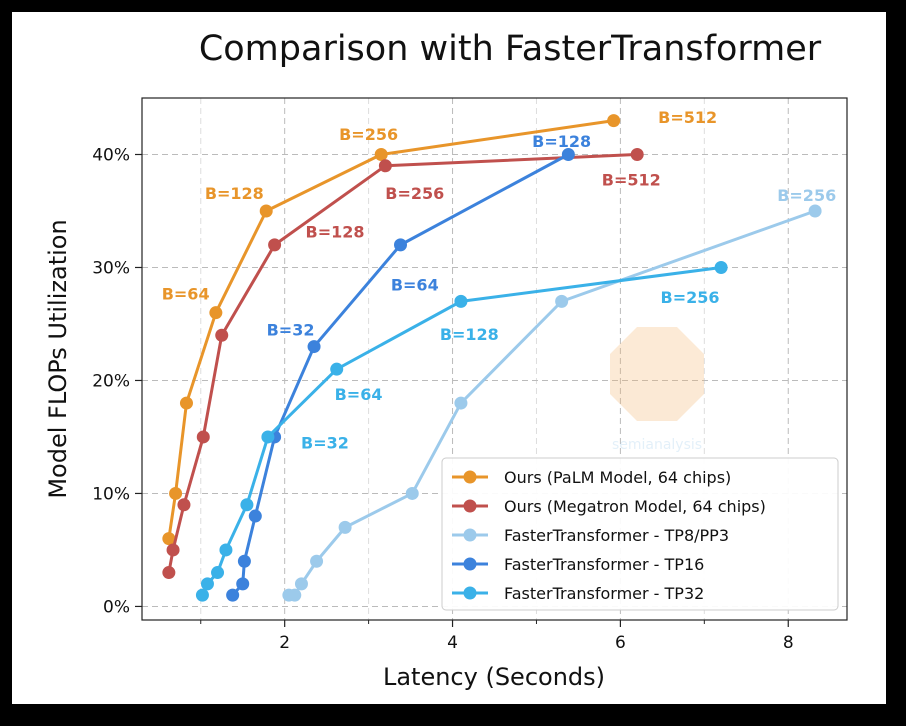  Describe the element at coordinates (616, 535) in the screenshot. I see `legend-label: FasterTransformer - TP8/PP3` at that location.